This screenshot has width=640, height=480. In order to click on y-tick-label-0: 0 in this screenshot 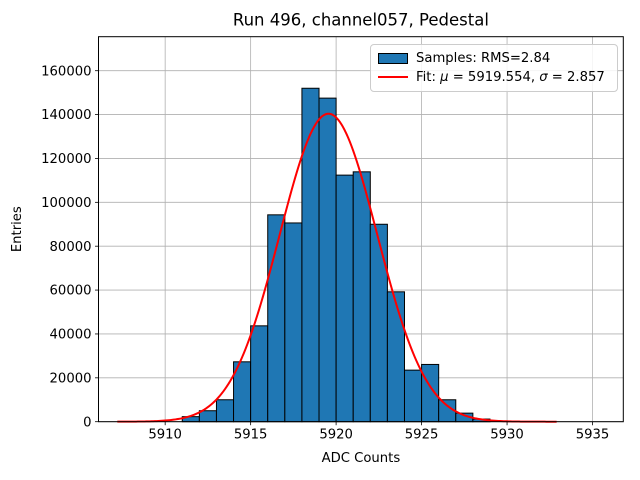, I will do `click(87, 422)`.